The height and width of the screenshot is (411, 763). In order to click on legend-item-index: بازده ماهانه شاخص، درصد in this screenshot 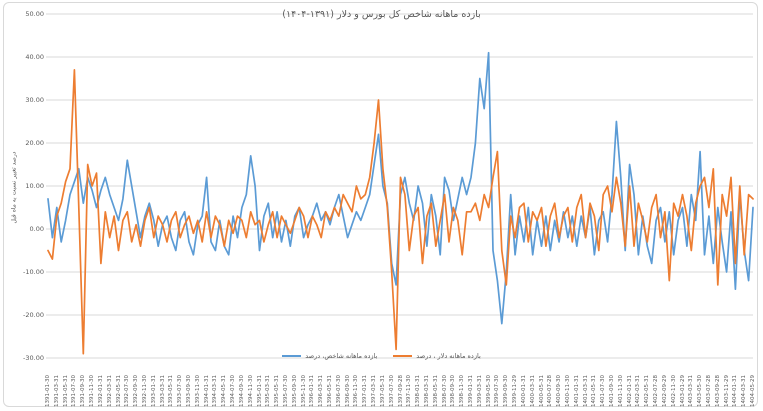, I will do `click(329, 356)`.